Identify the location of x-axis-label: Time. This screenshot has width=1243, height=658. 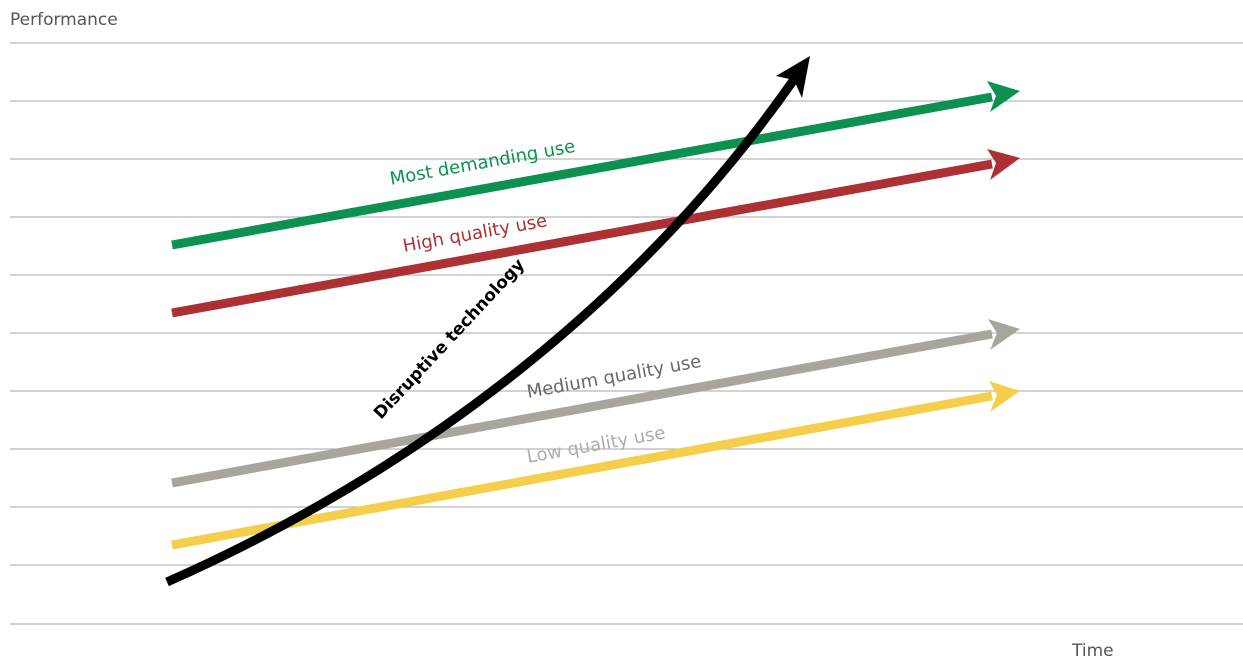
(1092, 649).